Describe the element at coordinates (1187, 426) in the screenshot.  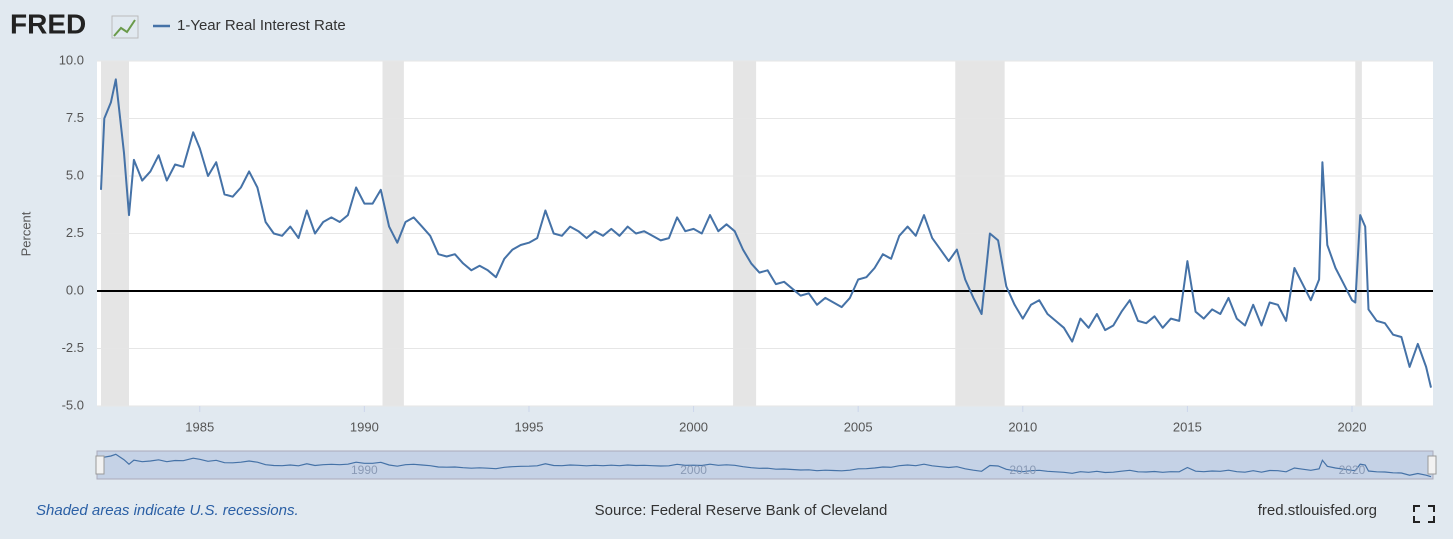
I see `x-tick-label: 2015` at that location.